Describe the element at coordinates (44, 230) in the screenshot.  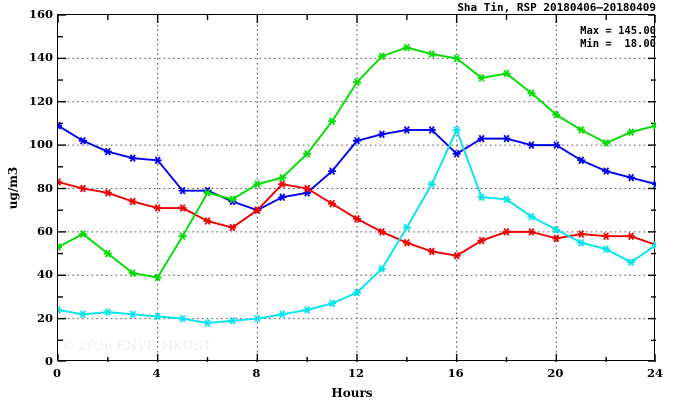
I see `y-tick-label: 60` at that location.